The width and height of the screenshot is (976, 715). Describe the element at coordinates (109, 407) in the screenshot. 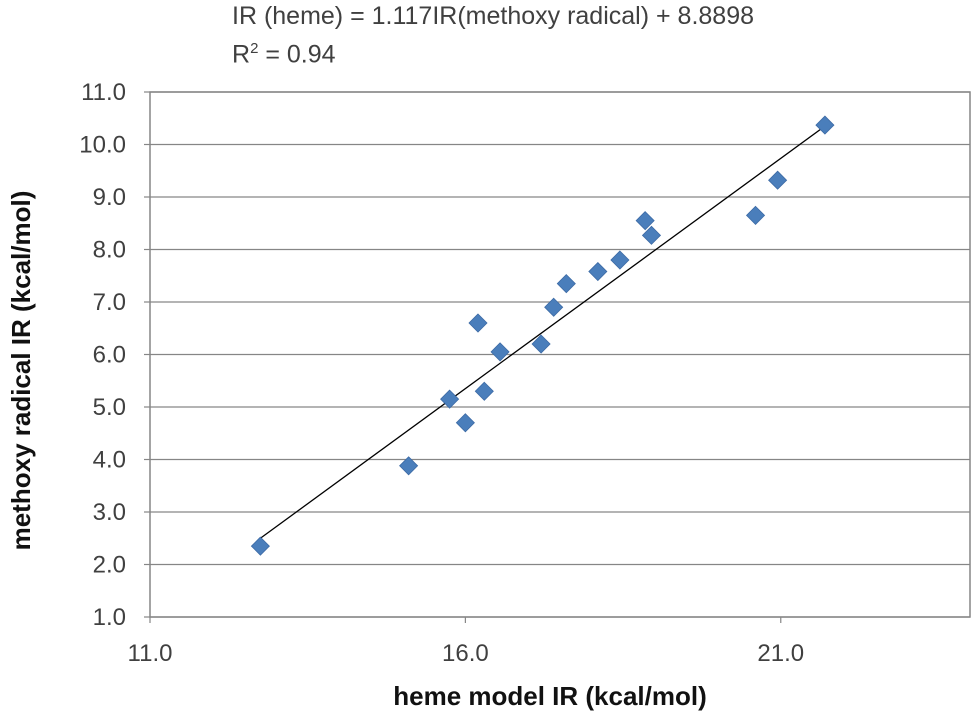

I see `y-tick-label: 5.0` at that location.